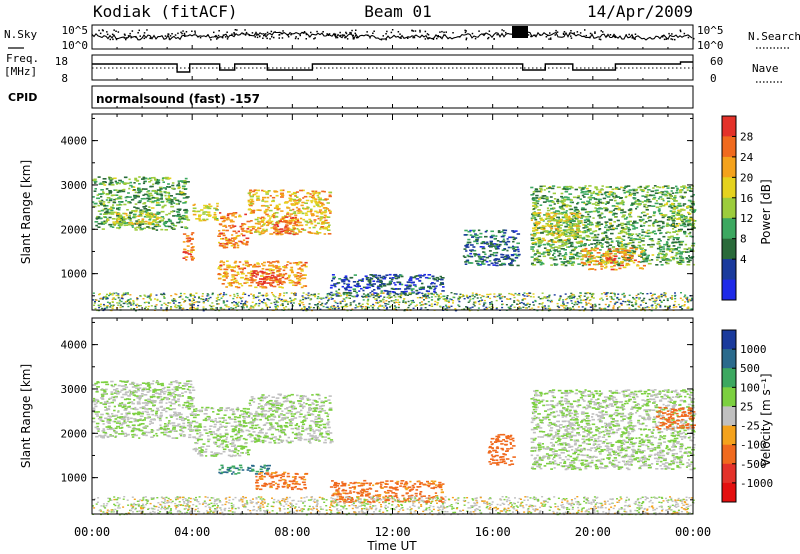  What do you see at coordinates (22, 97) in the screenshot?
I see `cpid-label: CPID` at bounding box center [22, 97].